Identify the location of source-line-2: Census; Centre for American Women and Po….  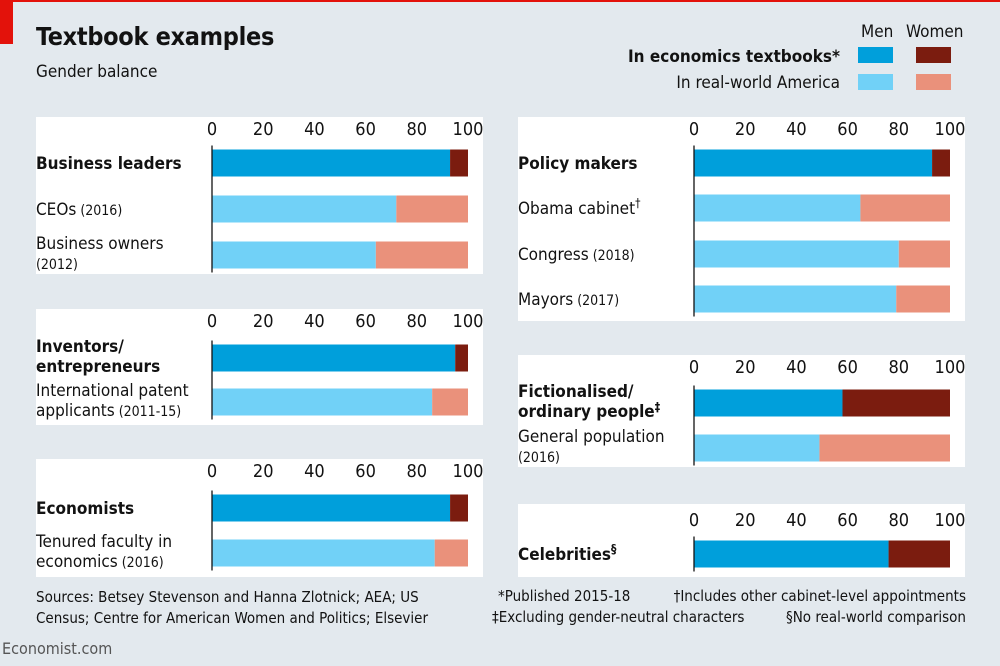
(232, 618).